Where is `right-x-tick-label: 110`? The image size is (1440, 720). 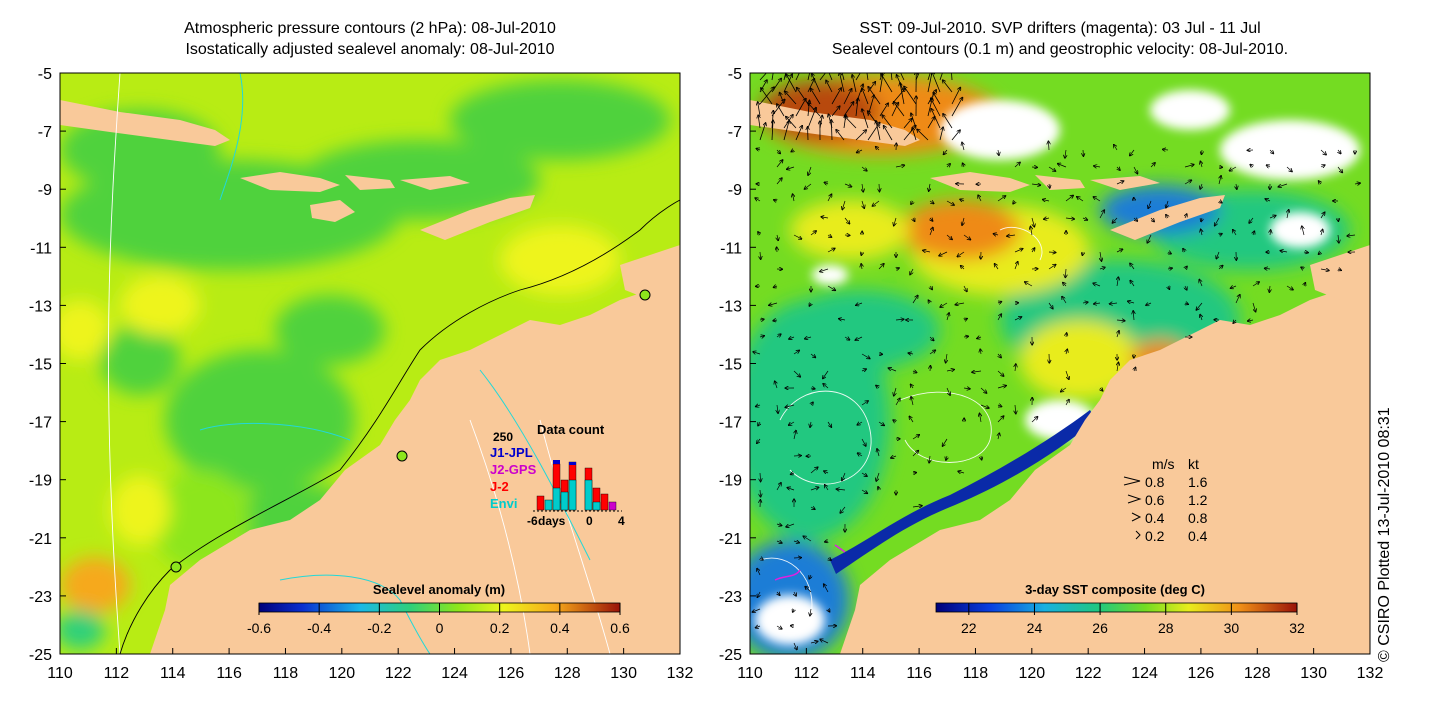 right-x-tick-label: 110 is located at coordinates (750, 673).